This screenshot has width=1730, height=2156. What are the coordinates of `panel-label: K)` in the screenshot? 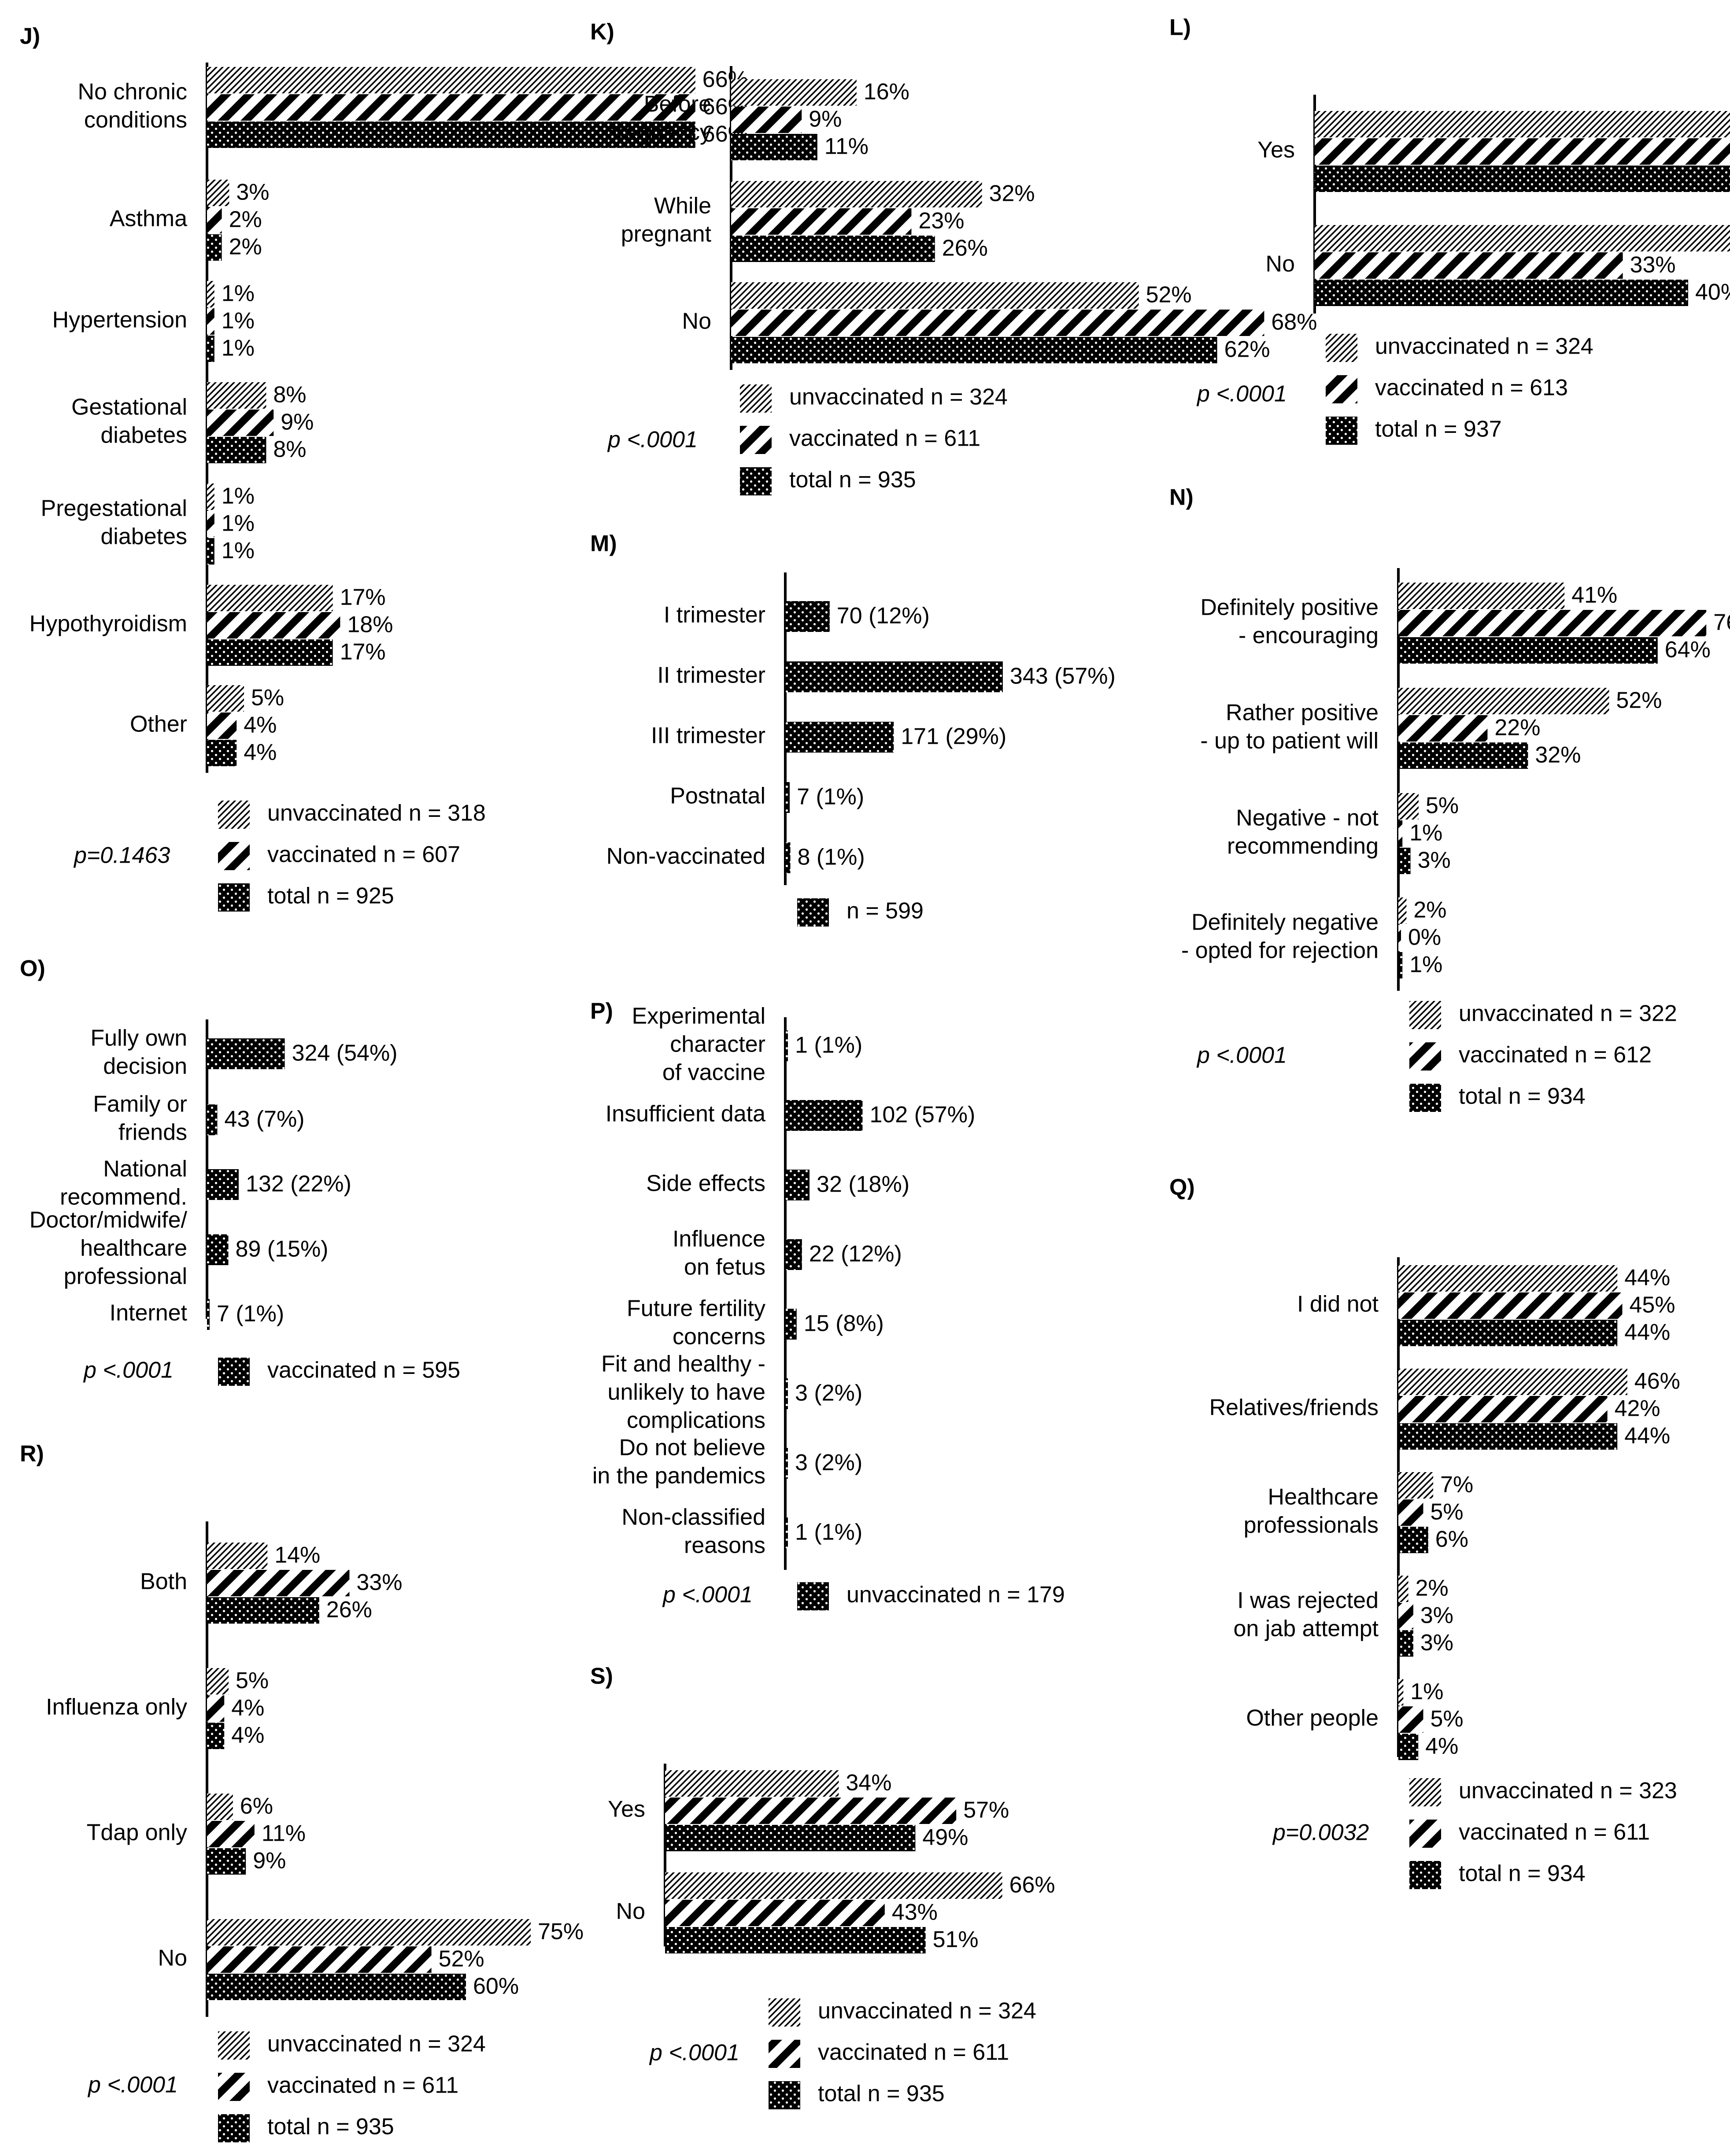 It's located at (602, 32).